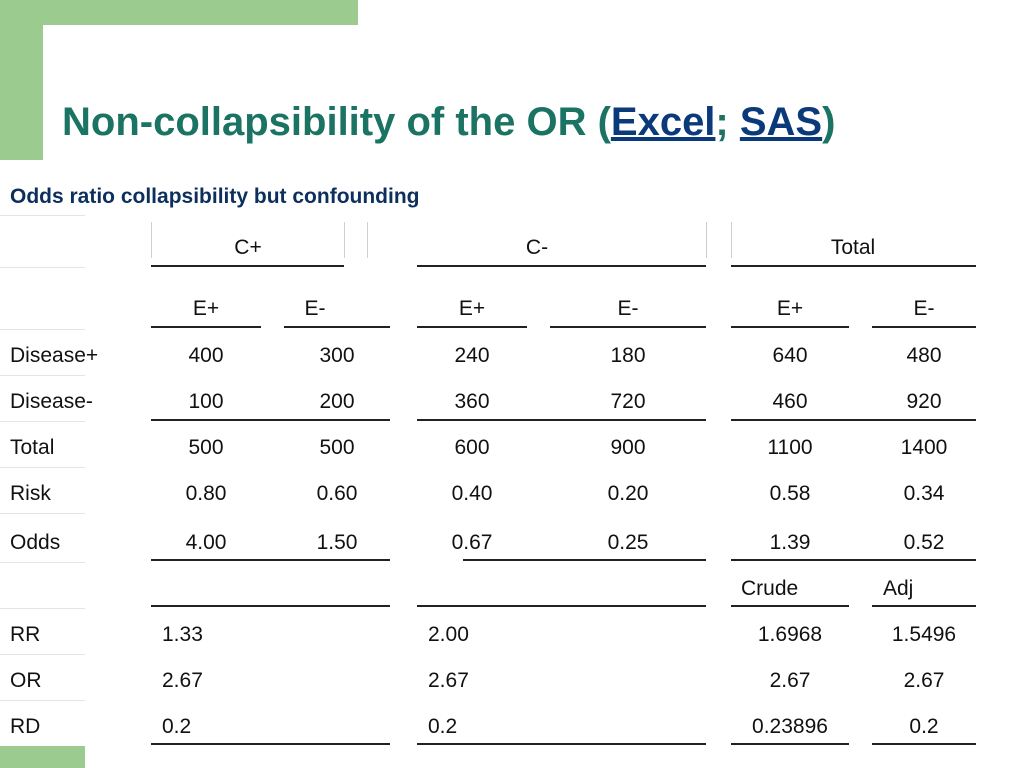  Describe the element at coordinates (25, 634) in the screenshot. I see `row-label: RR` at that location.